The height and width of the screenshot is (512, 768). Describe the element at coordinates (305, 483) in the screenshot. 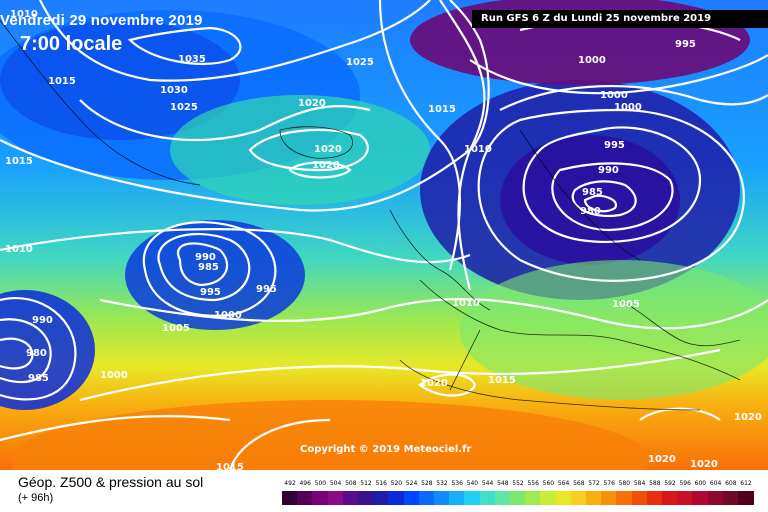

I see `scale-label: 496` at that location.